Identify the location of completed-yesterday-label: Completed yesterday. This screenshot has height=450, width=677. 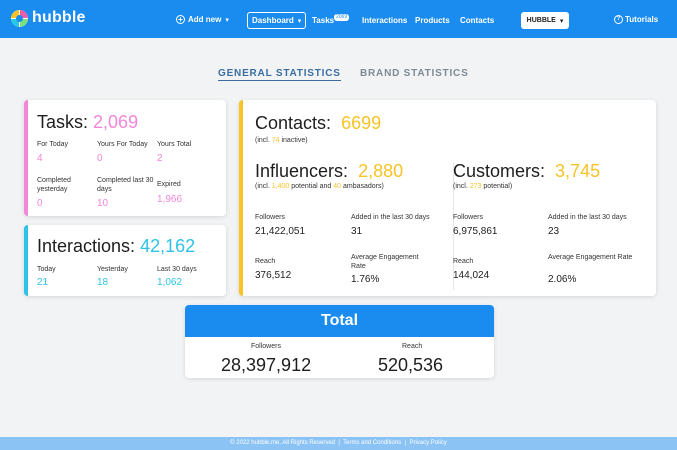
(54, 185).